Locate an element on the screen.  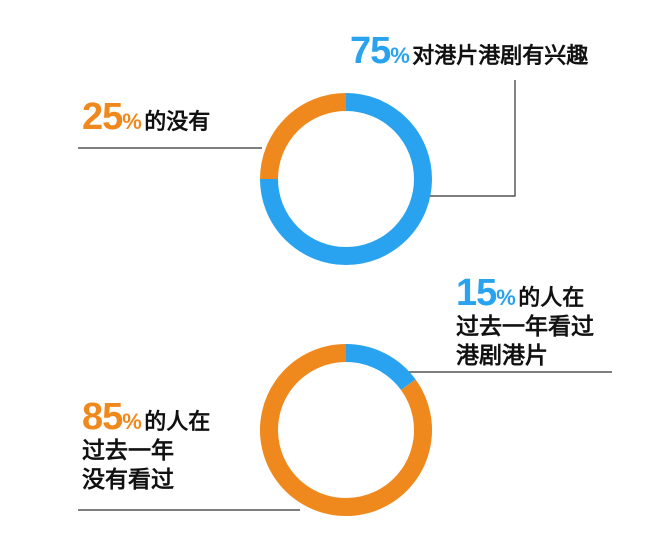
label-85: 85% 的人在 过去一年 没有看过 is located at coordinates (146, 448).